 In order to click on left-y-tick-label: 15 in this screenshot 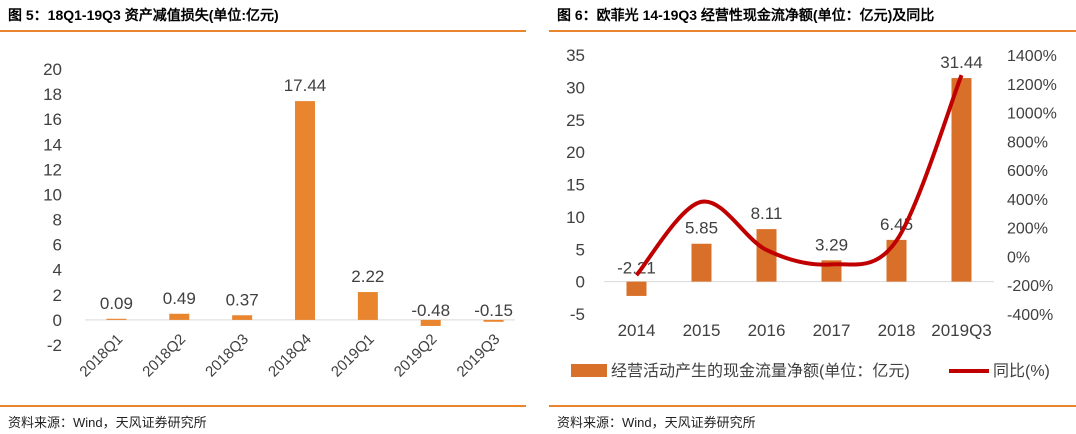, I will do `click(575, 185)`.